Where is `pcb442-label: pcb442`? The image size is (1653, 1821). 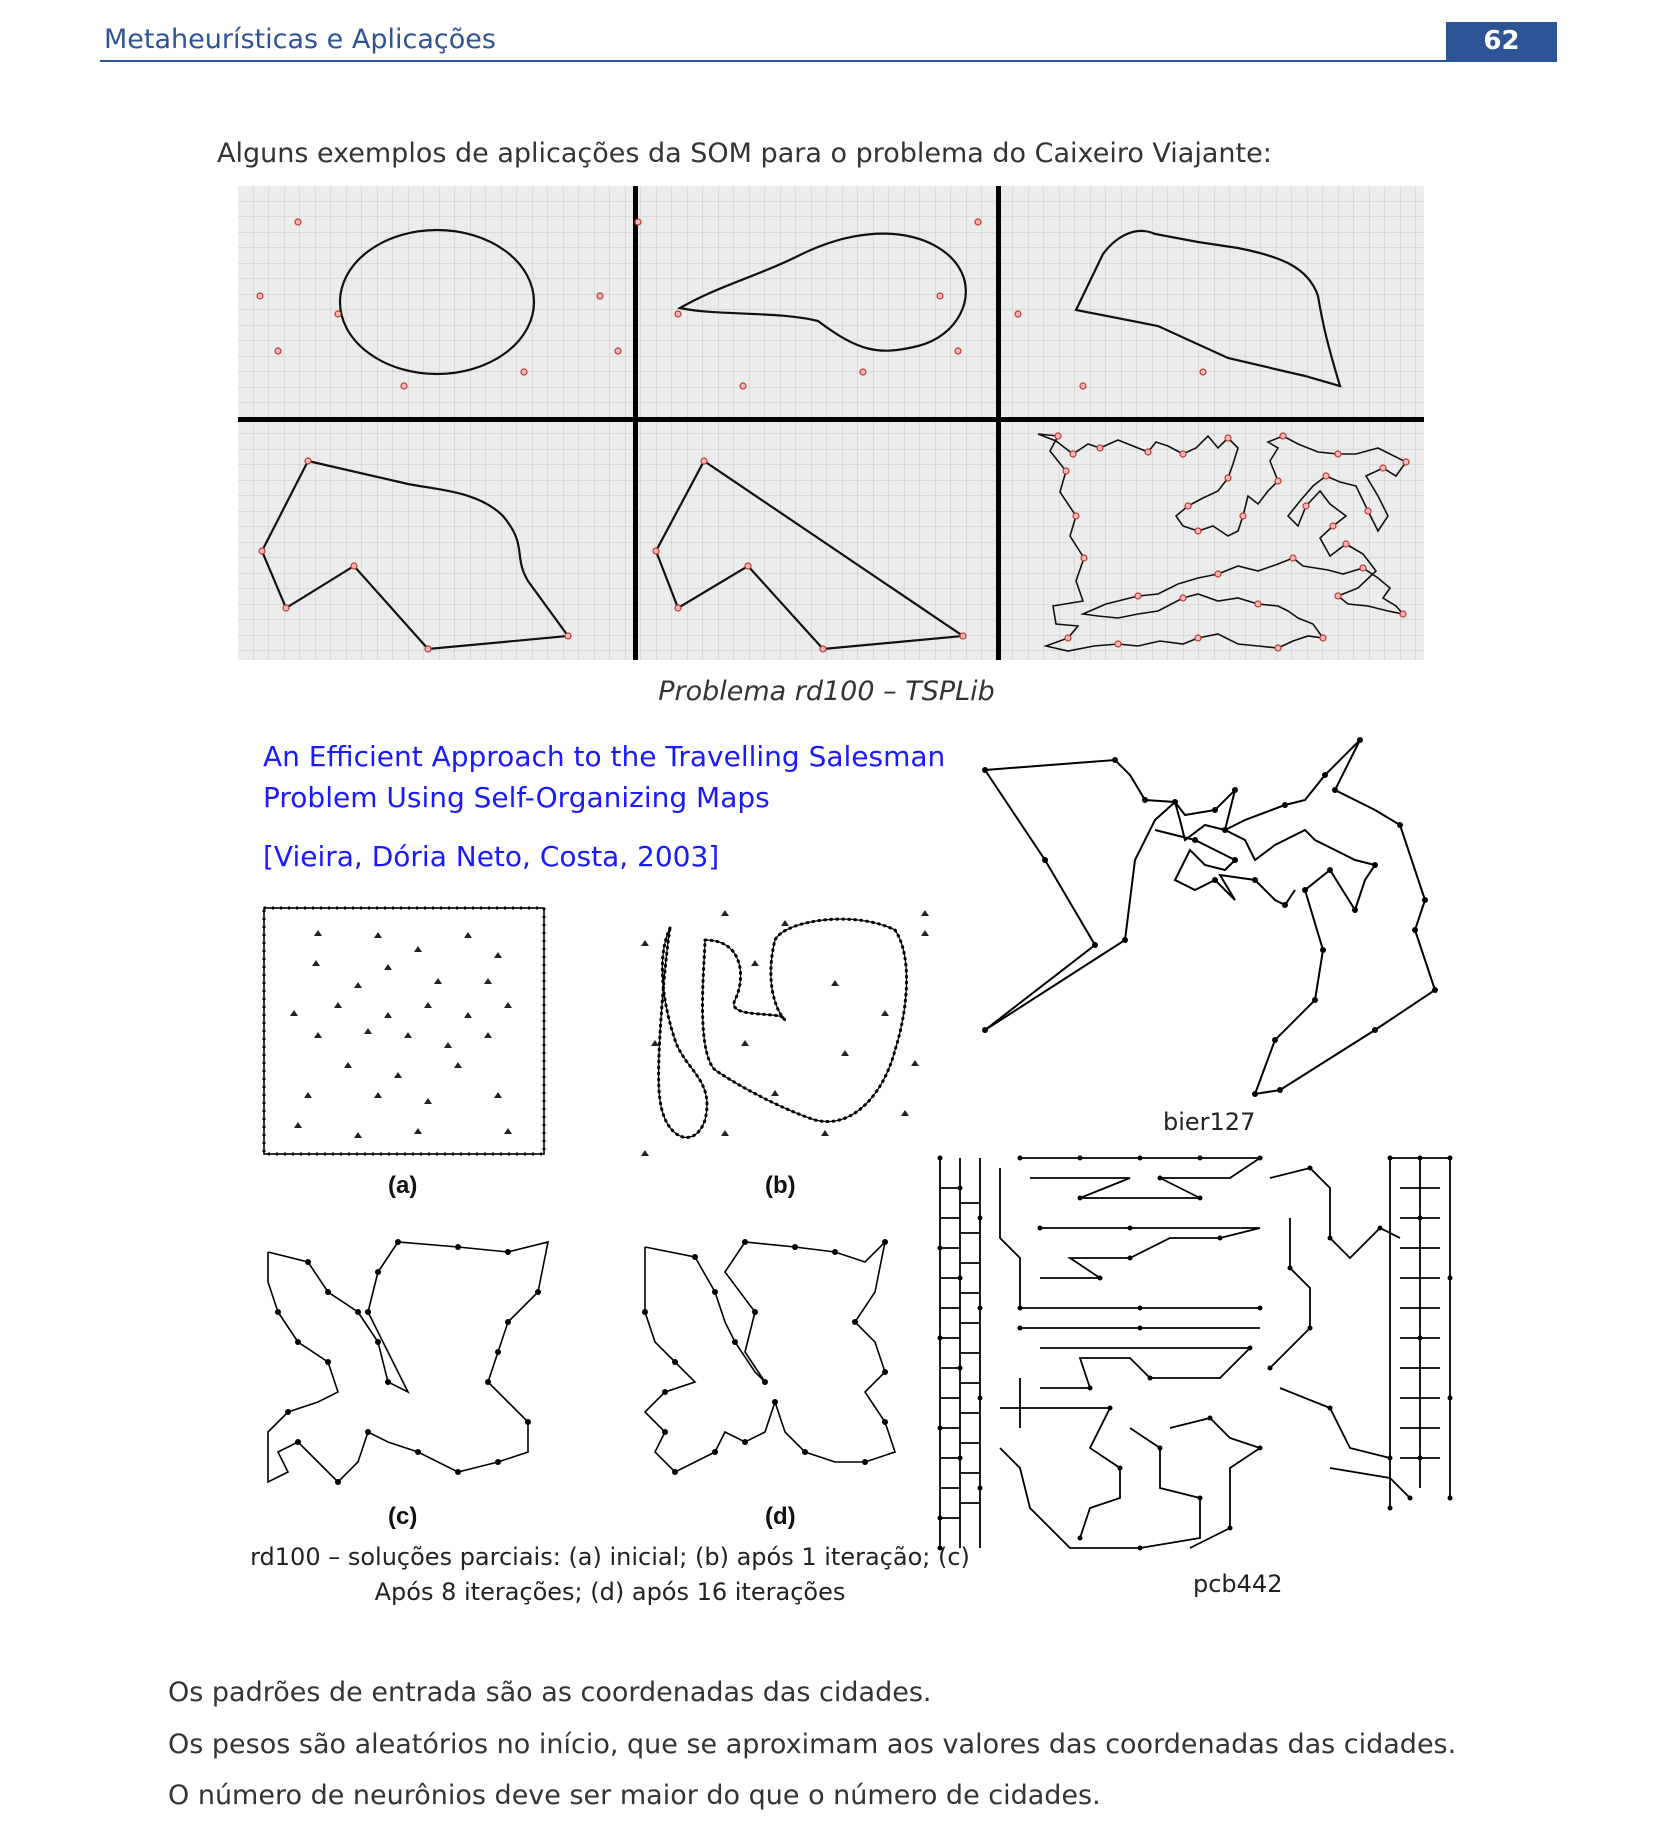 pcb442-label: pcb442 is located at coordinates (1238, 1584).